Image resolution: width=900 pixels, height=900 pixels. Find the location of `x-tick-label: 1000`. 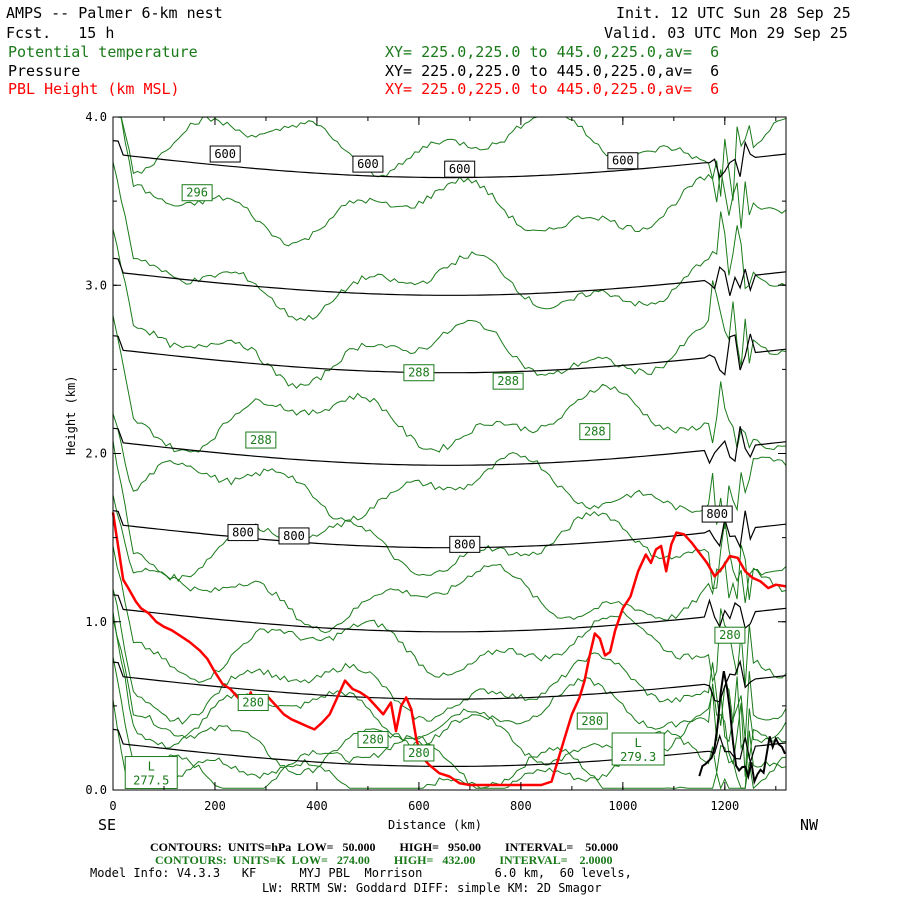

x-tick-label: 1000 is located at coordinates (622, 806).